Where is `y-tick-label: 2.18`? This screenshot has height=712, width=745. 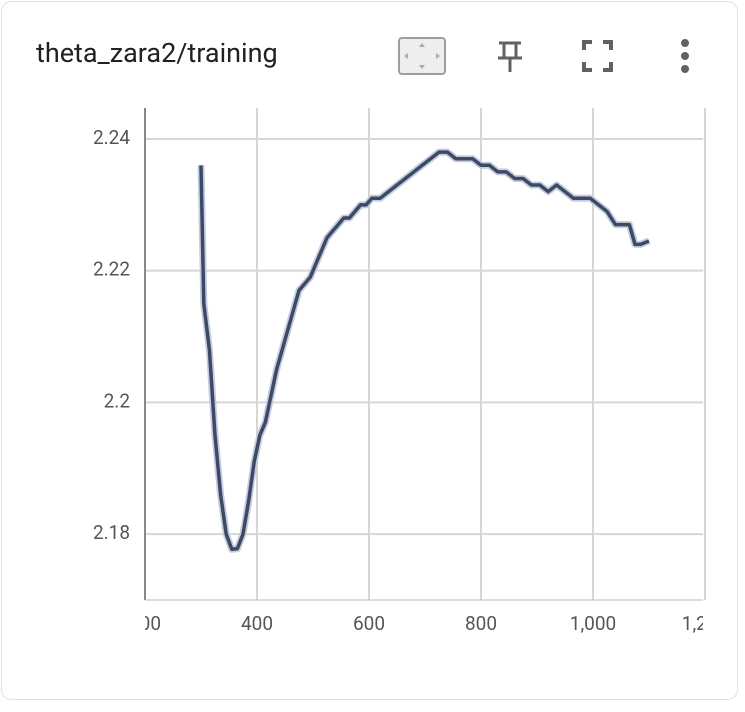 y-tick-label: 2.18 is located at coordinates (111, 532).